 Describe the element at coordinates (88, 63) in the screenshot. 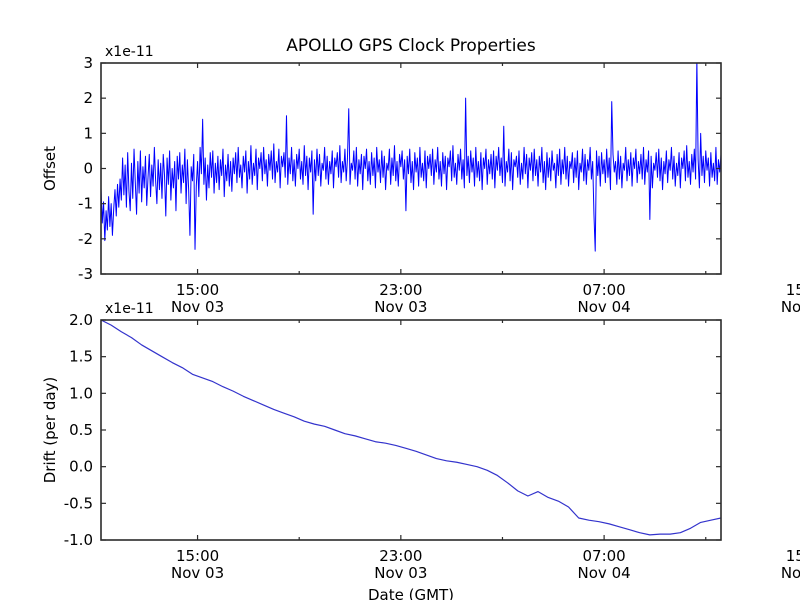

I see `offset-plot-ytick-label: 3` at that location.